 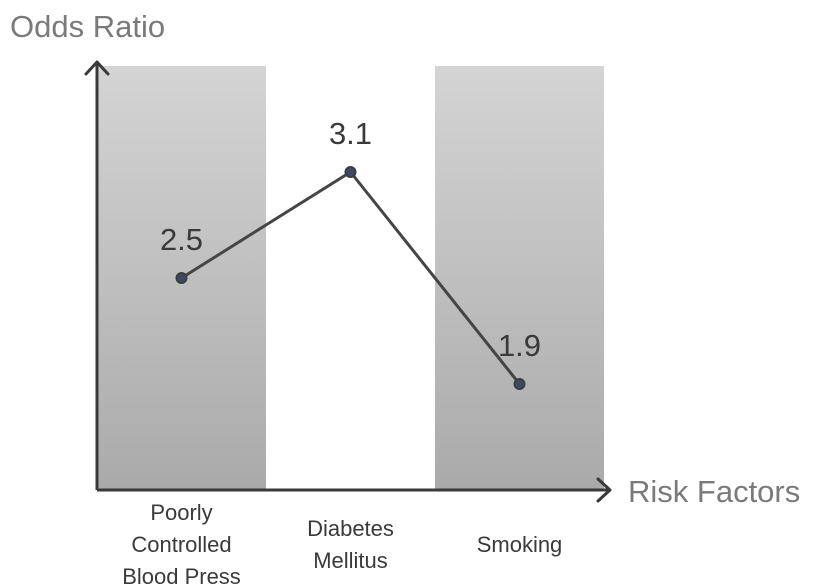 I want to click on category-label-line: Poorly, so click(x=181, y=512).